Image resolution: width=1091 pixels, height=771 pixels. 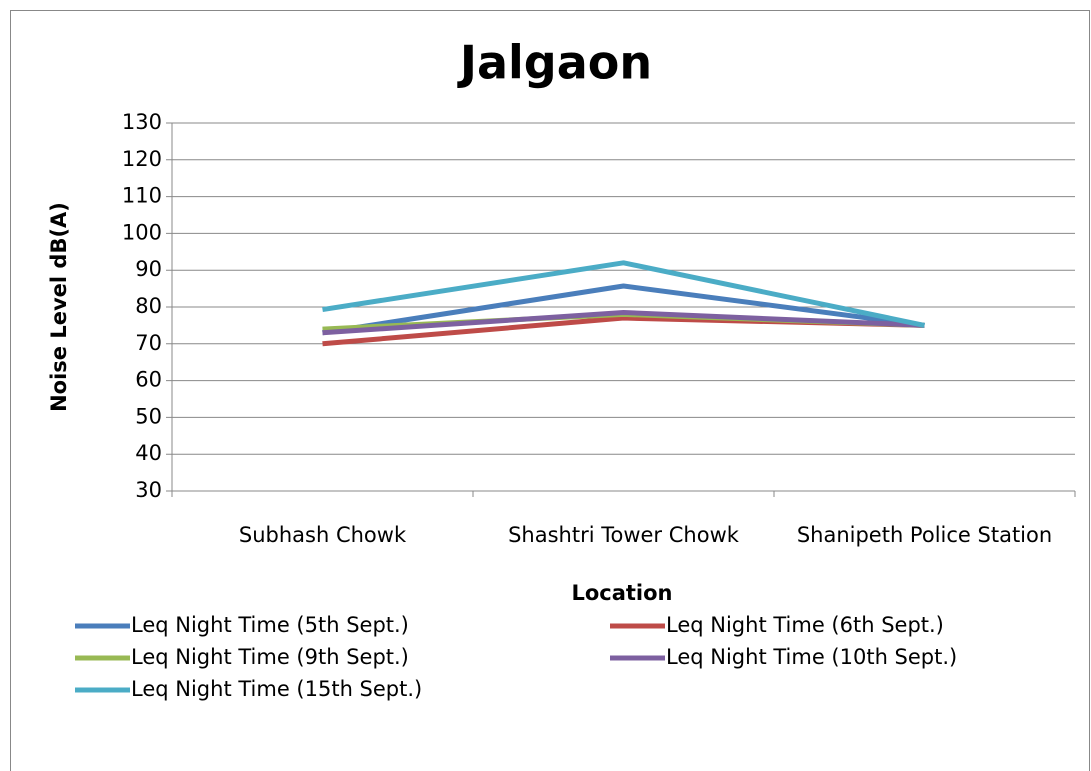 What do you see at coordinates (621, 593) in the screenshot?
I see `x-axis-label: Location` at bounding box center [621, 593].